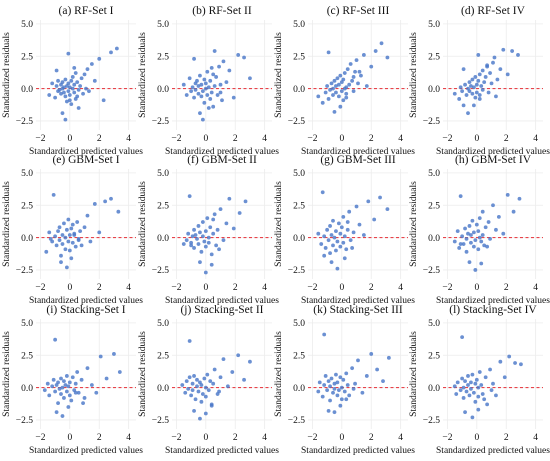 The image size is (550, 461). I want to click on y-tick-label: −2.5, so click(296, 122).